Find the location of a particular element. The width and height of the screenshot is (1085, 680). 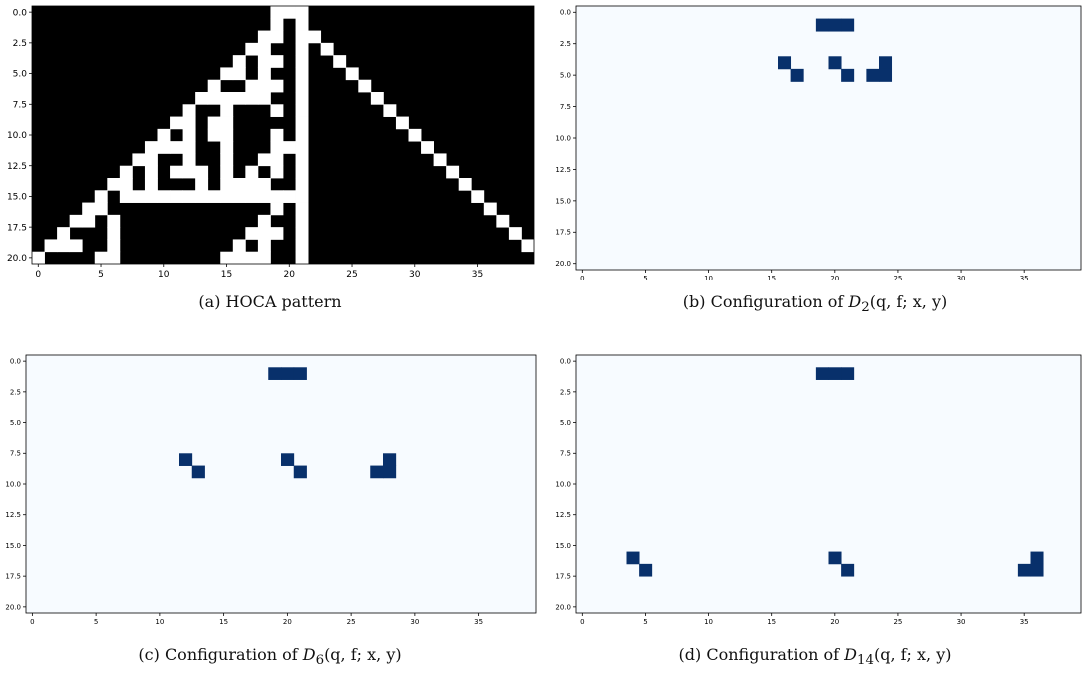

caption-c: (c) Configuration of D6(q, f; x, y) is located at coordinates (270, 656).